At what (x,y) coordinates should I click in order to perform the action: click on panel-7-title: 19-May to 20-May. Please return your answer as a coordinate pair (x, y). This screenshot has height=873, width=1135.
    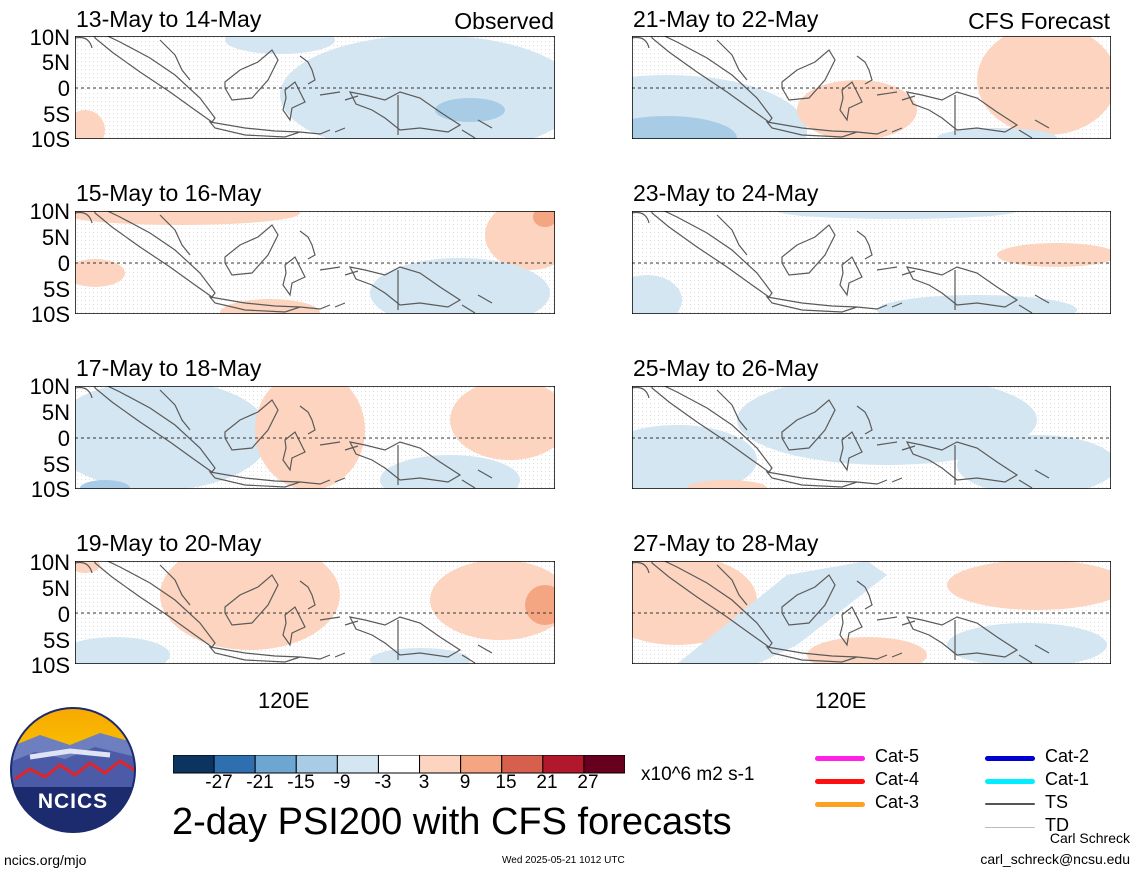
    Looking at the image, I should click on (169, 543).